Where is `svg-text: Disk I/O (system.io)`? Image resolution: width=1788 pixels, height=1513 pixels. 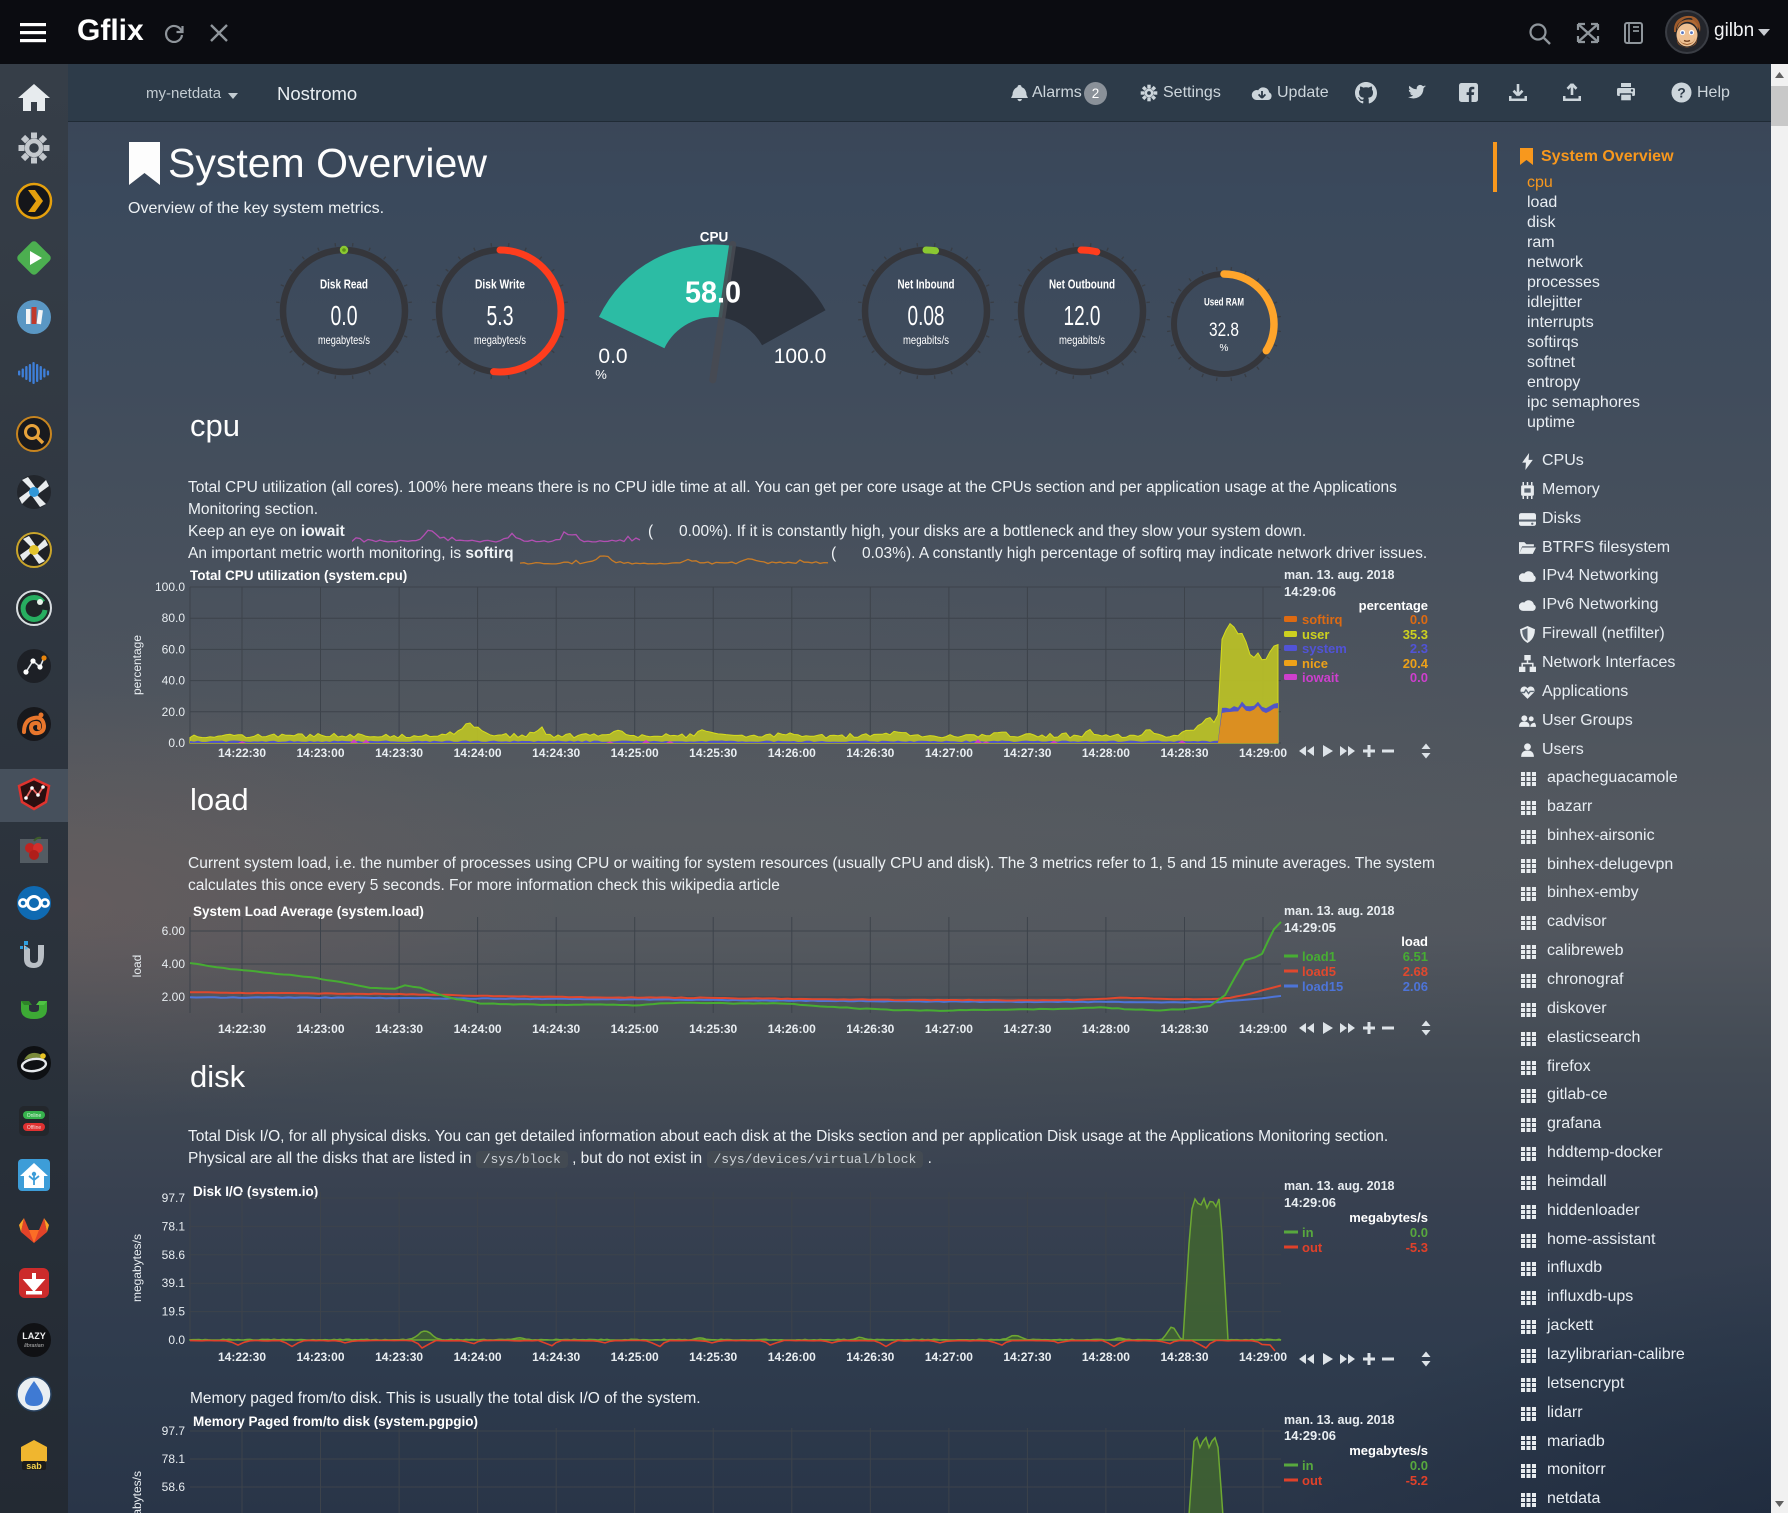
svg-text: Disk I/O (system.io) is located at coordinates (255, 1191).